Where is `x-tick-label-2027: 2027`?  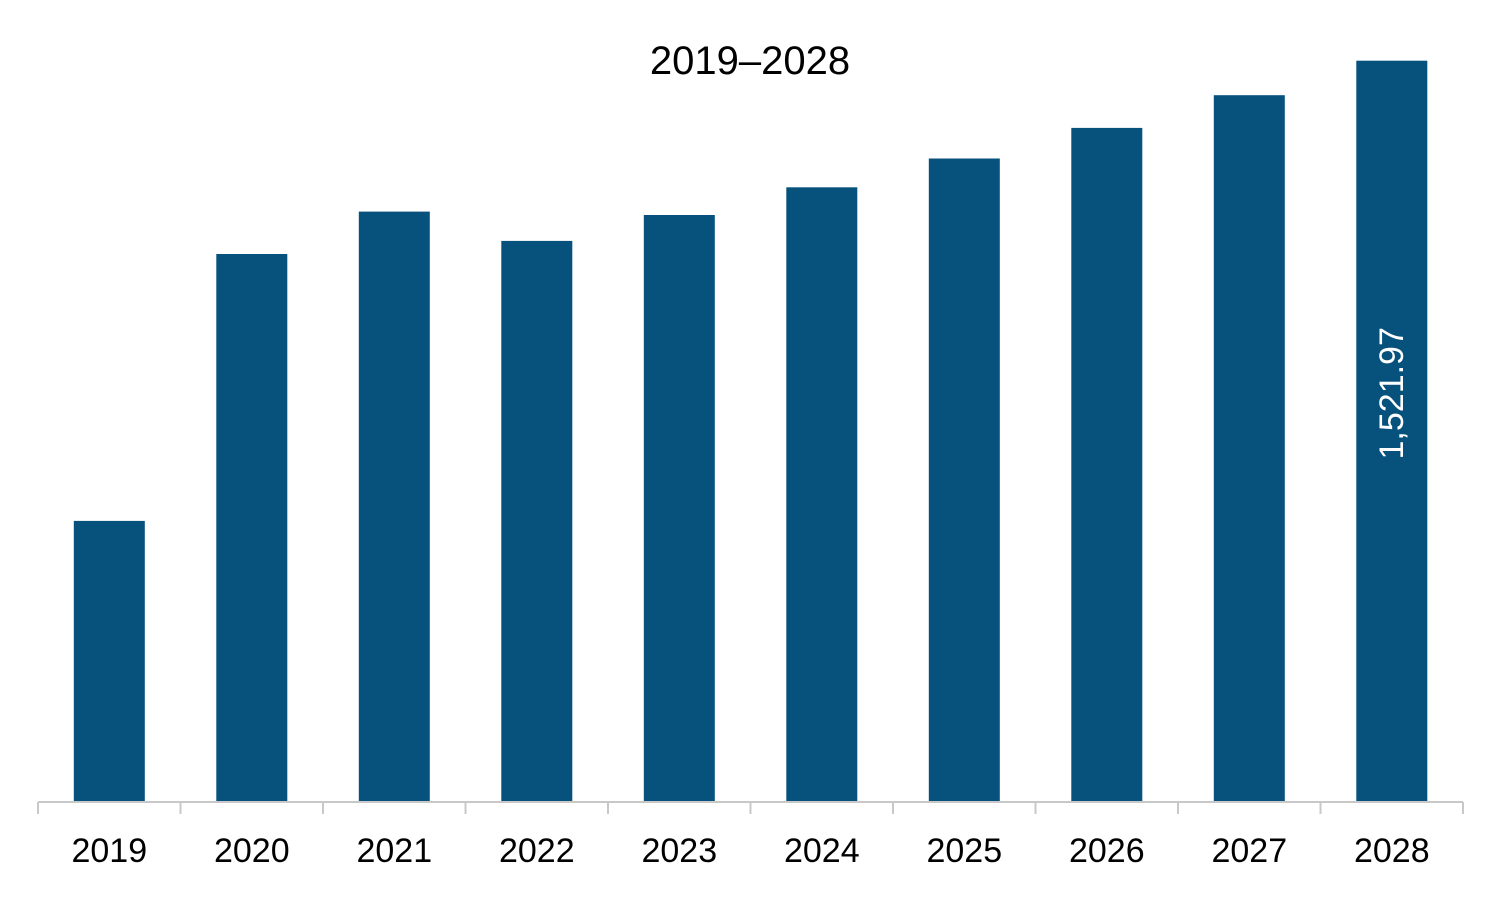
x-tick-label-2027: 2027 is located at coordinates (1249, 851).